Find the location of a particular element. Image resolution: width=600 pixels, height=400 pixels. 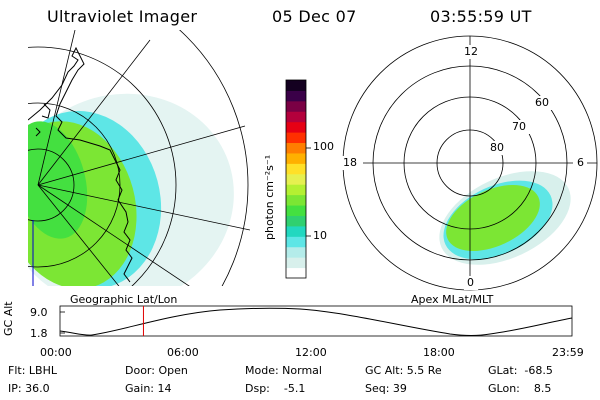

time-tick-0600: 06:00 is located at coordinates (183, 352).